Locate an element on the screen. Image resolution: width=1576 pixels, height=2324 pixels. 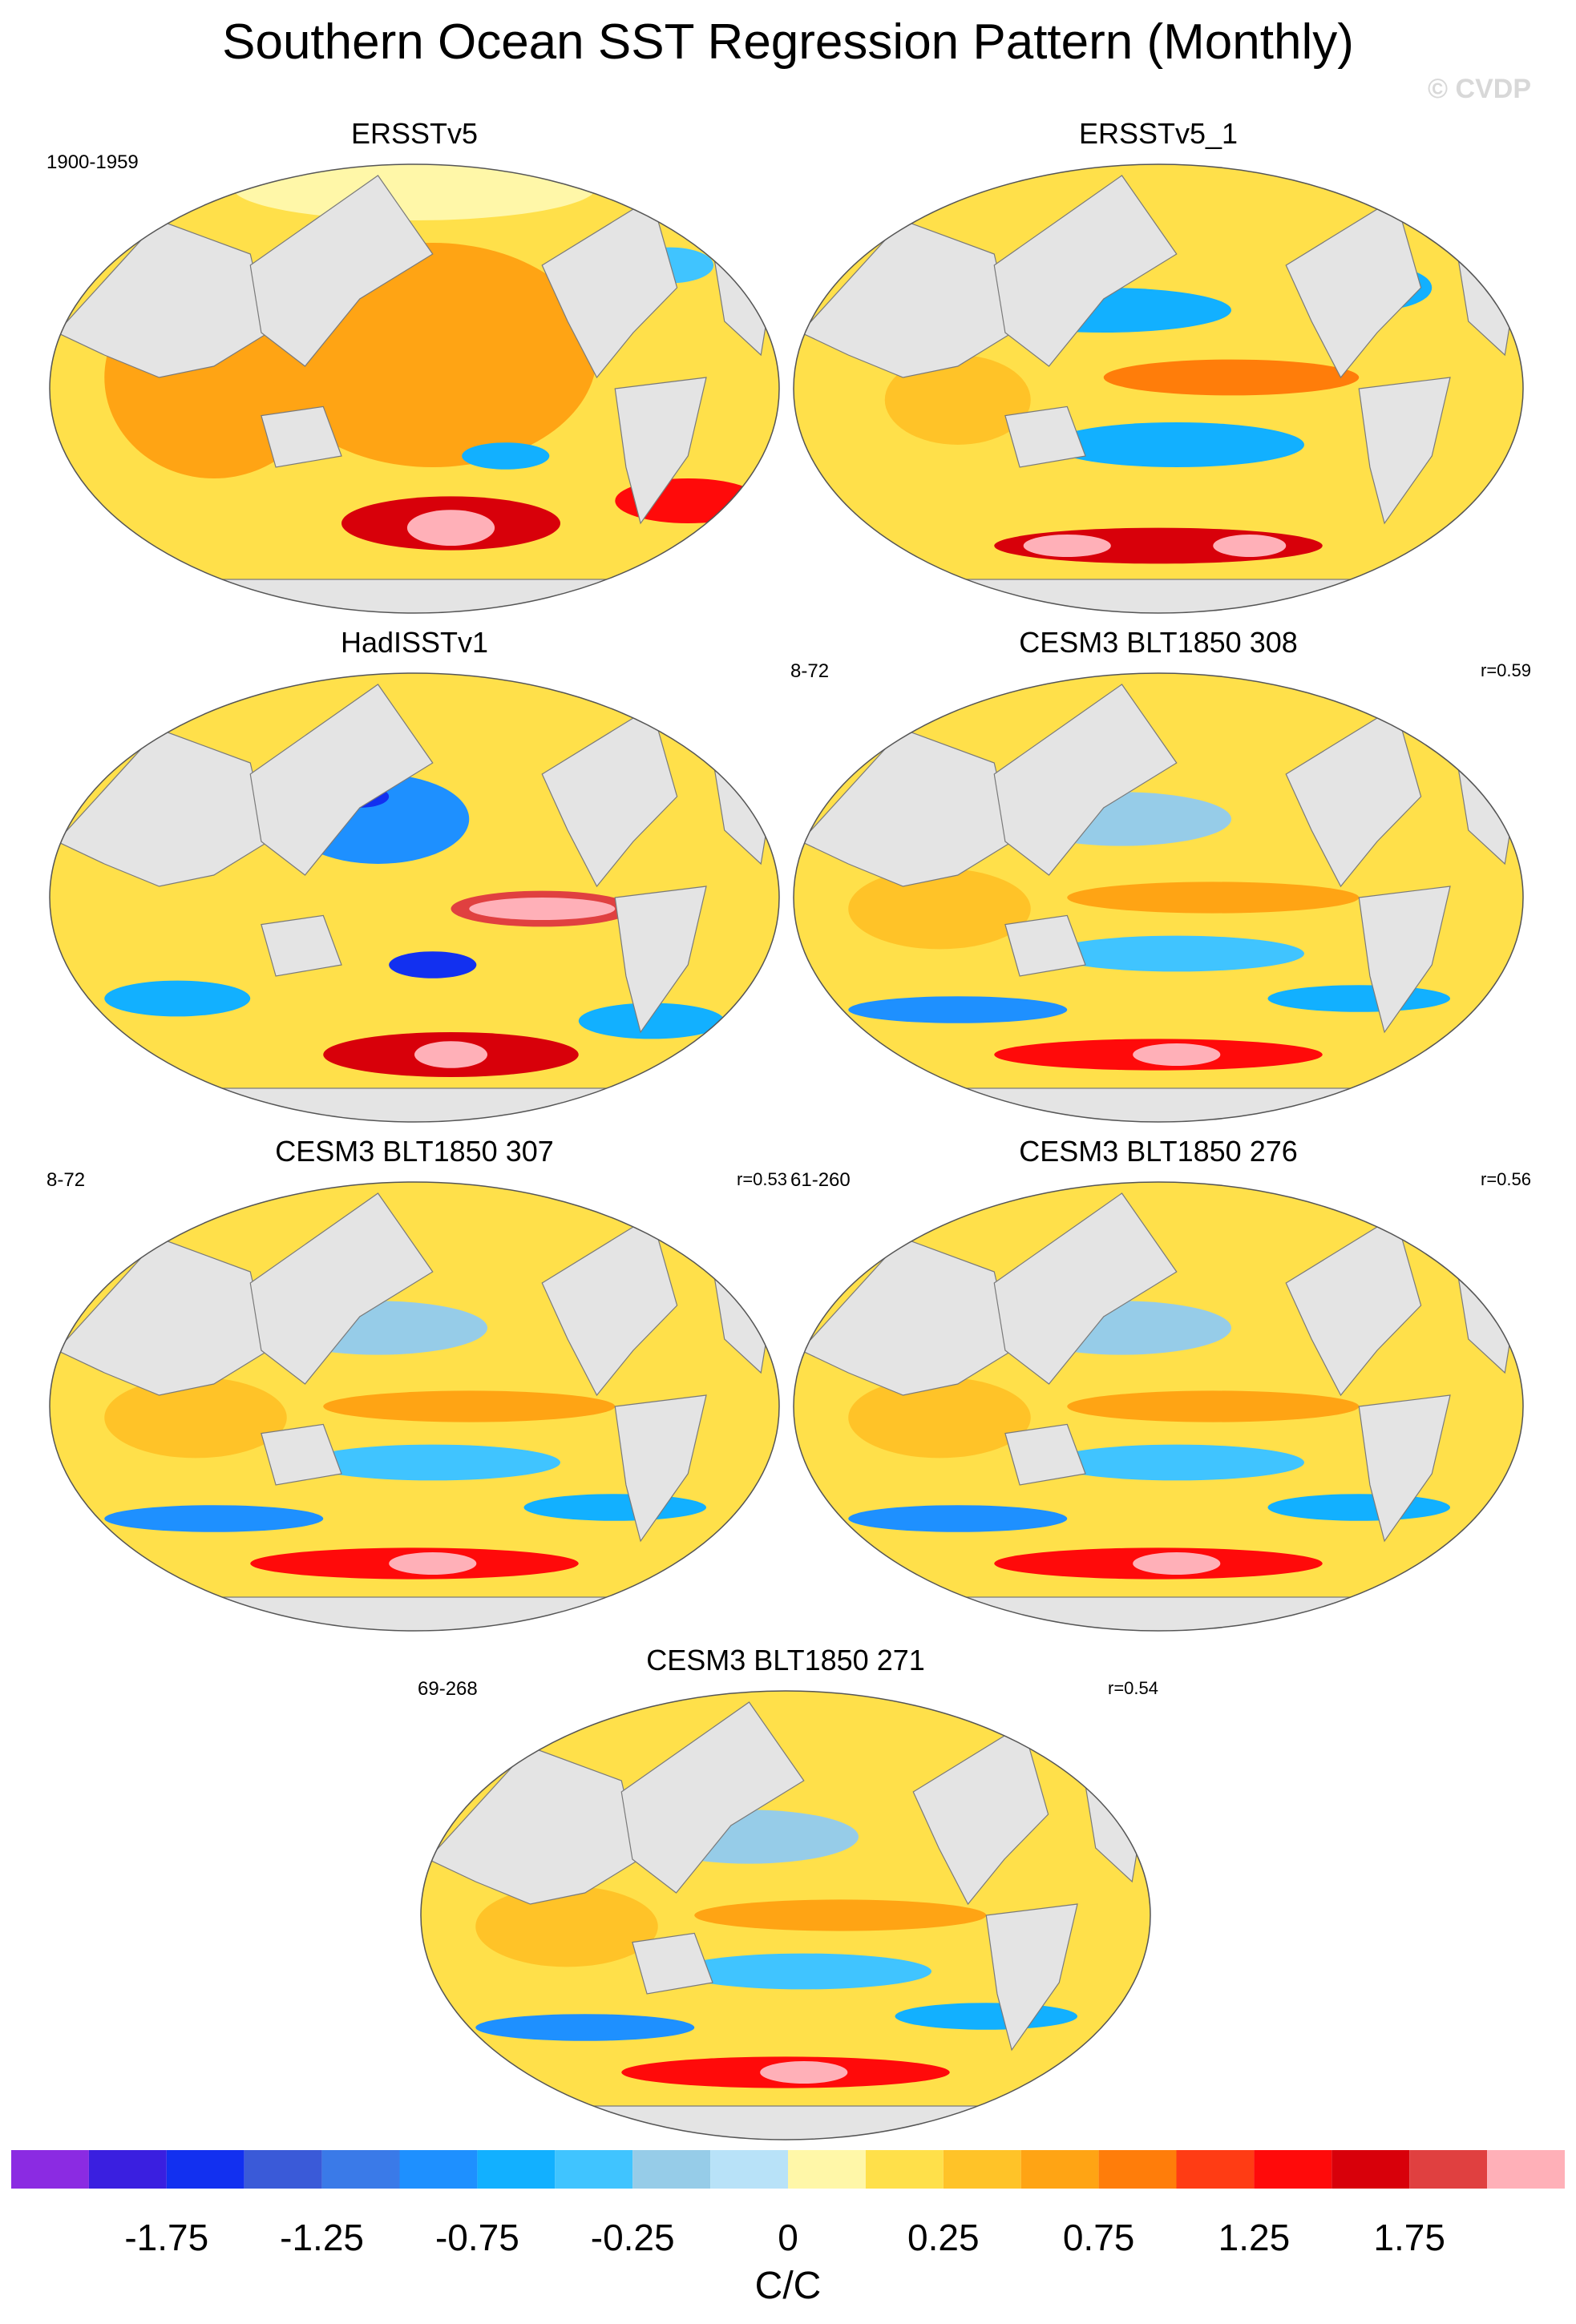
map-panel-cesm3-271: CESM3 BLT1850 271 69-268 r=0.54 is located at coordinates (785, 1899).